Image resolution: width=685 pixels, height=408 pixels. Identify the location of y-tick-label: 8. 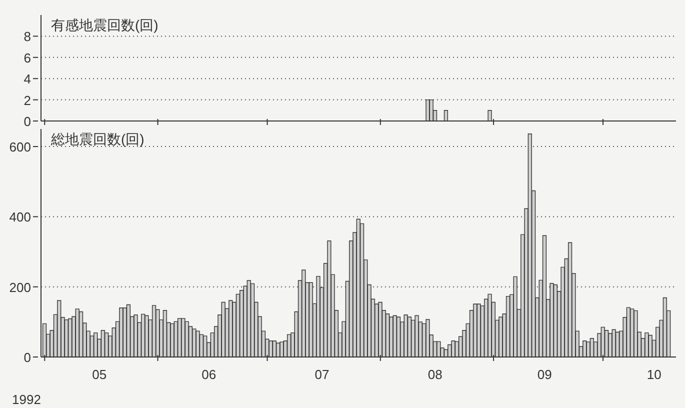
(27, 36).